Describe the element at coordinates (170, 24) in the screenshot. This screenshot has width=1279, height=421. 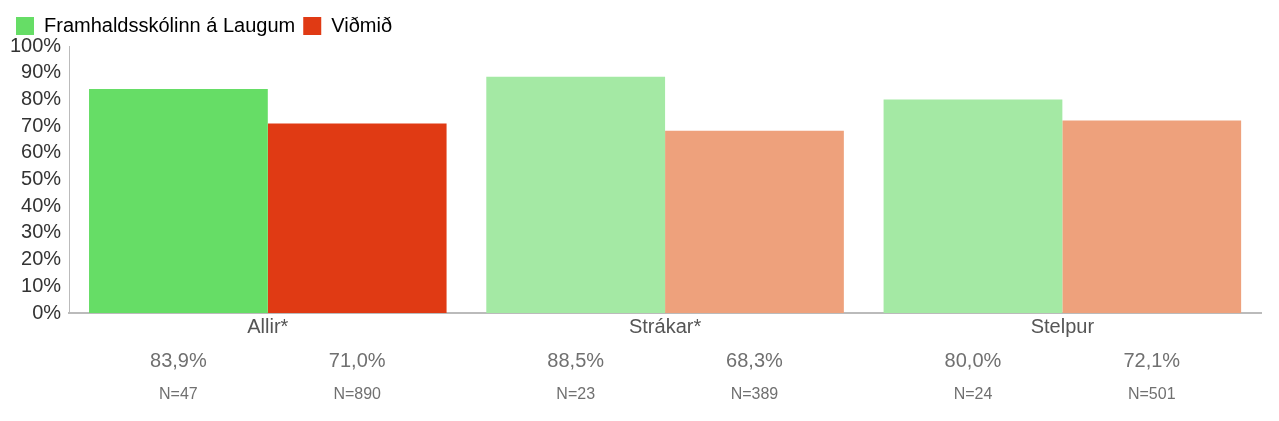
I see `legend-label: Framhaldsskólinn á Laugum` at that location.